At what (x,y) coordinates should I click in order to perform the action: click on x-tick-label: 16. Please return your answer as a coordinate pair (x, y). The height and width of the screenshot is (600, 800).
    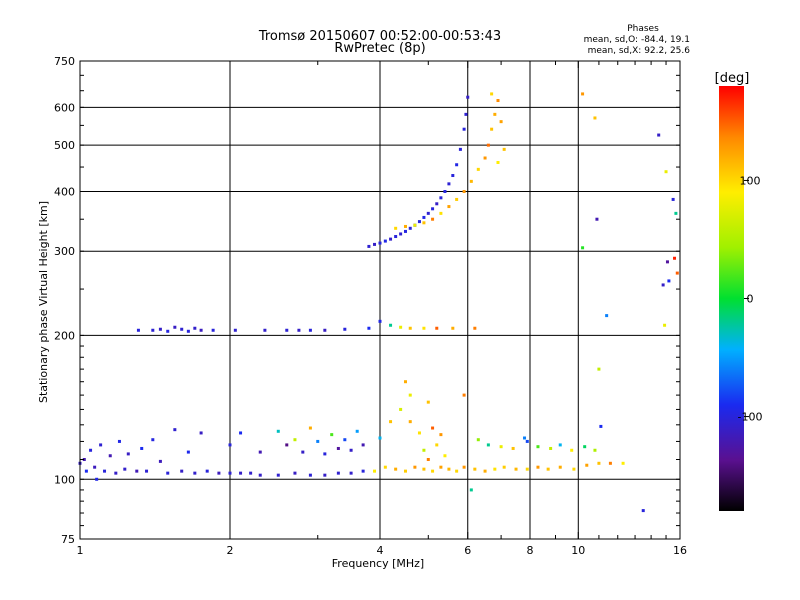
    Looking at the image, I should click on (680, 550).